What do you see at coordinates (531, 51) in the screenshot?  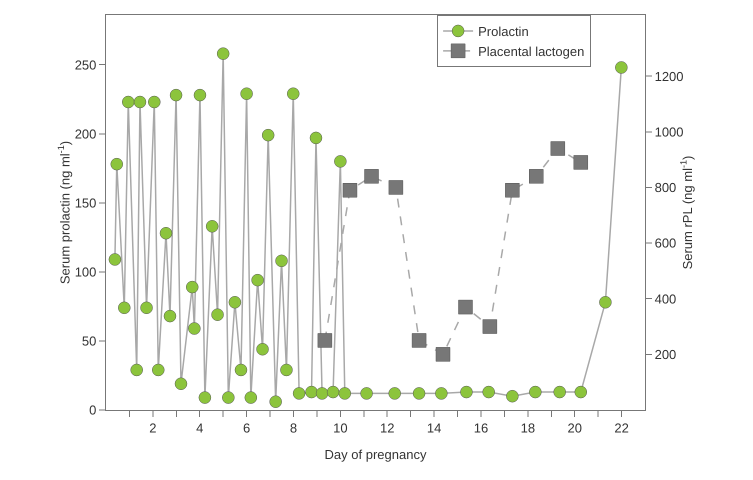 I see `legend-label: Placental lactogen` at bounding box center [531, 51].